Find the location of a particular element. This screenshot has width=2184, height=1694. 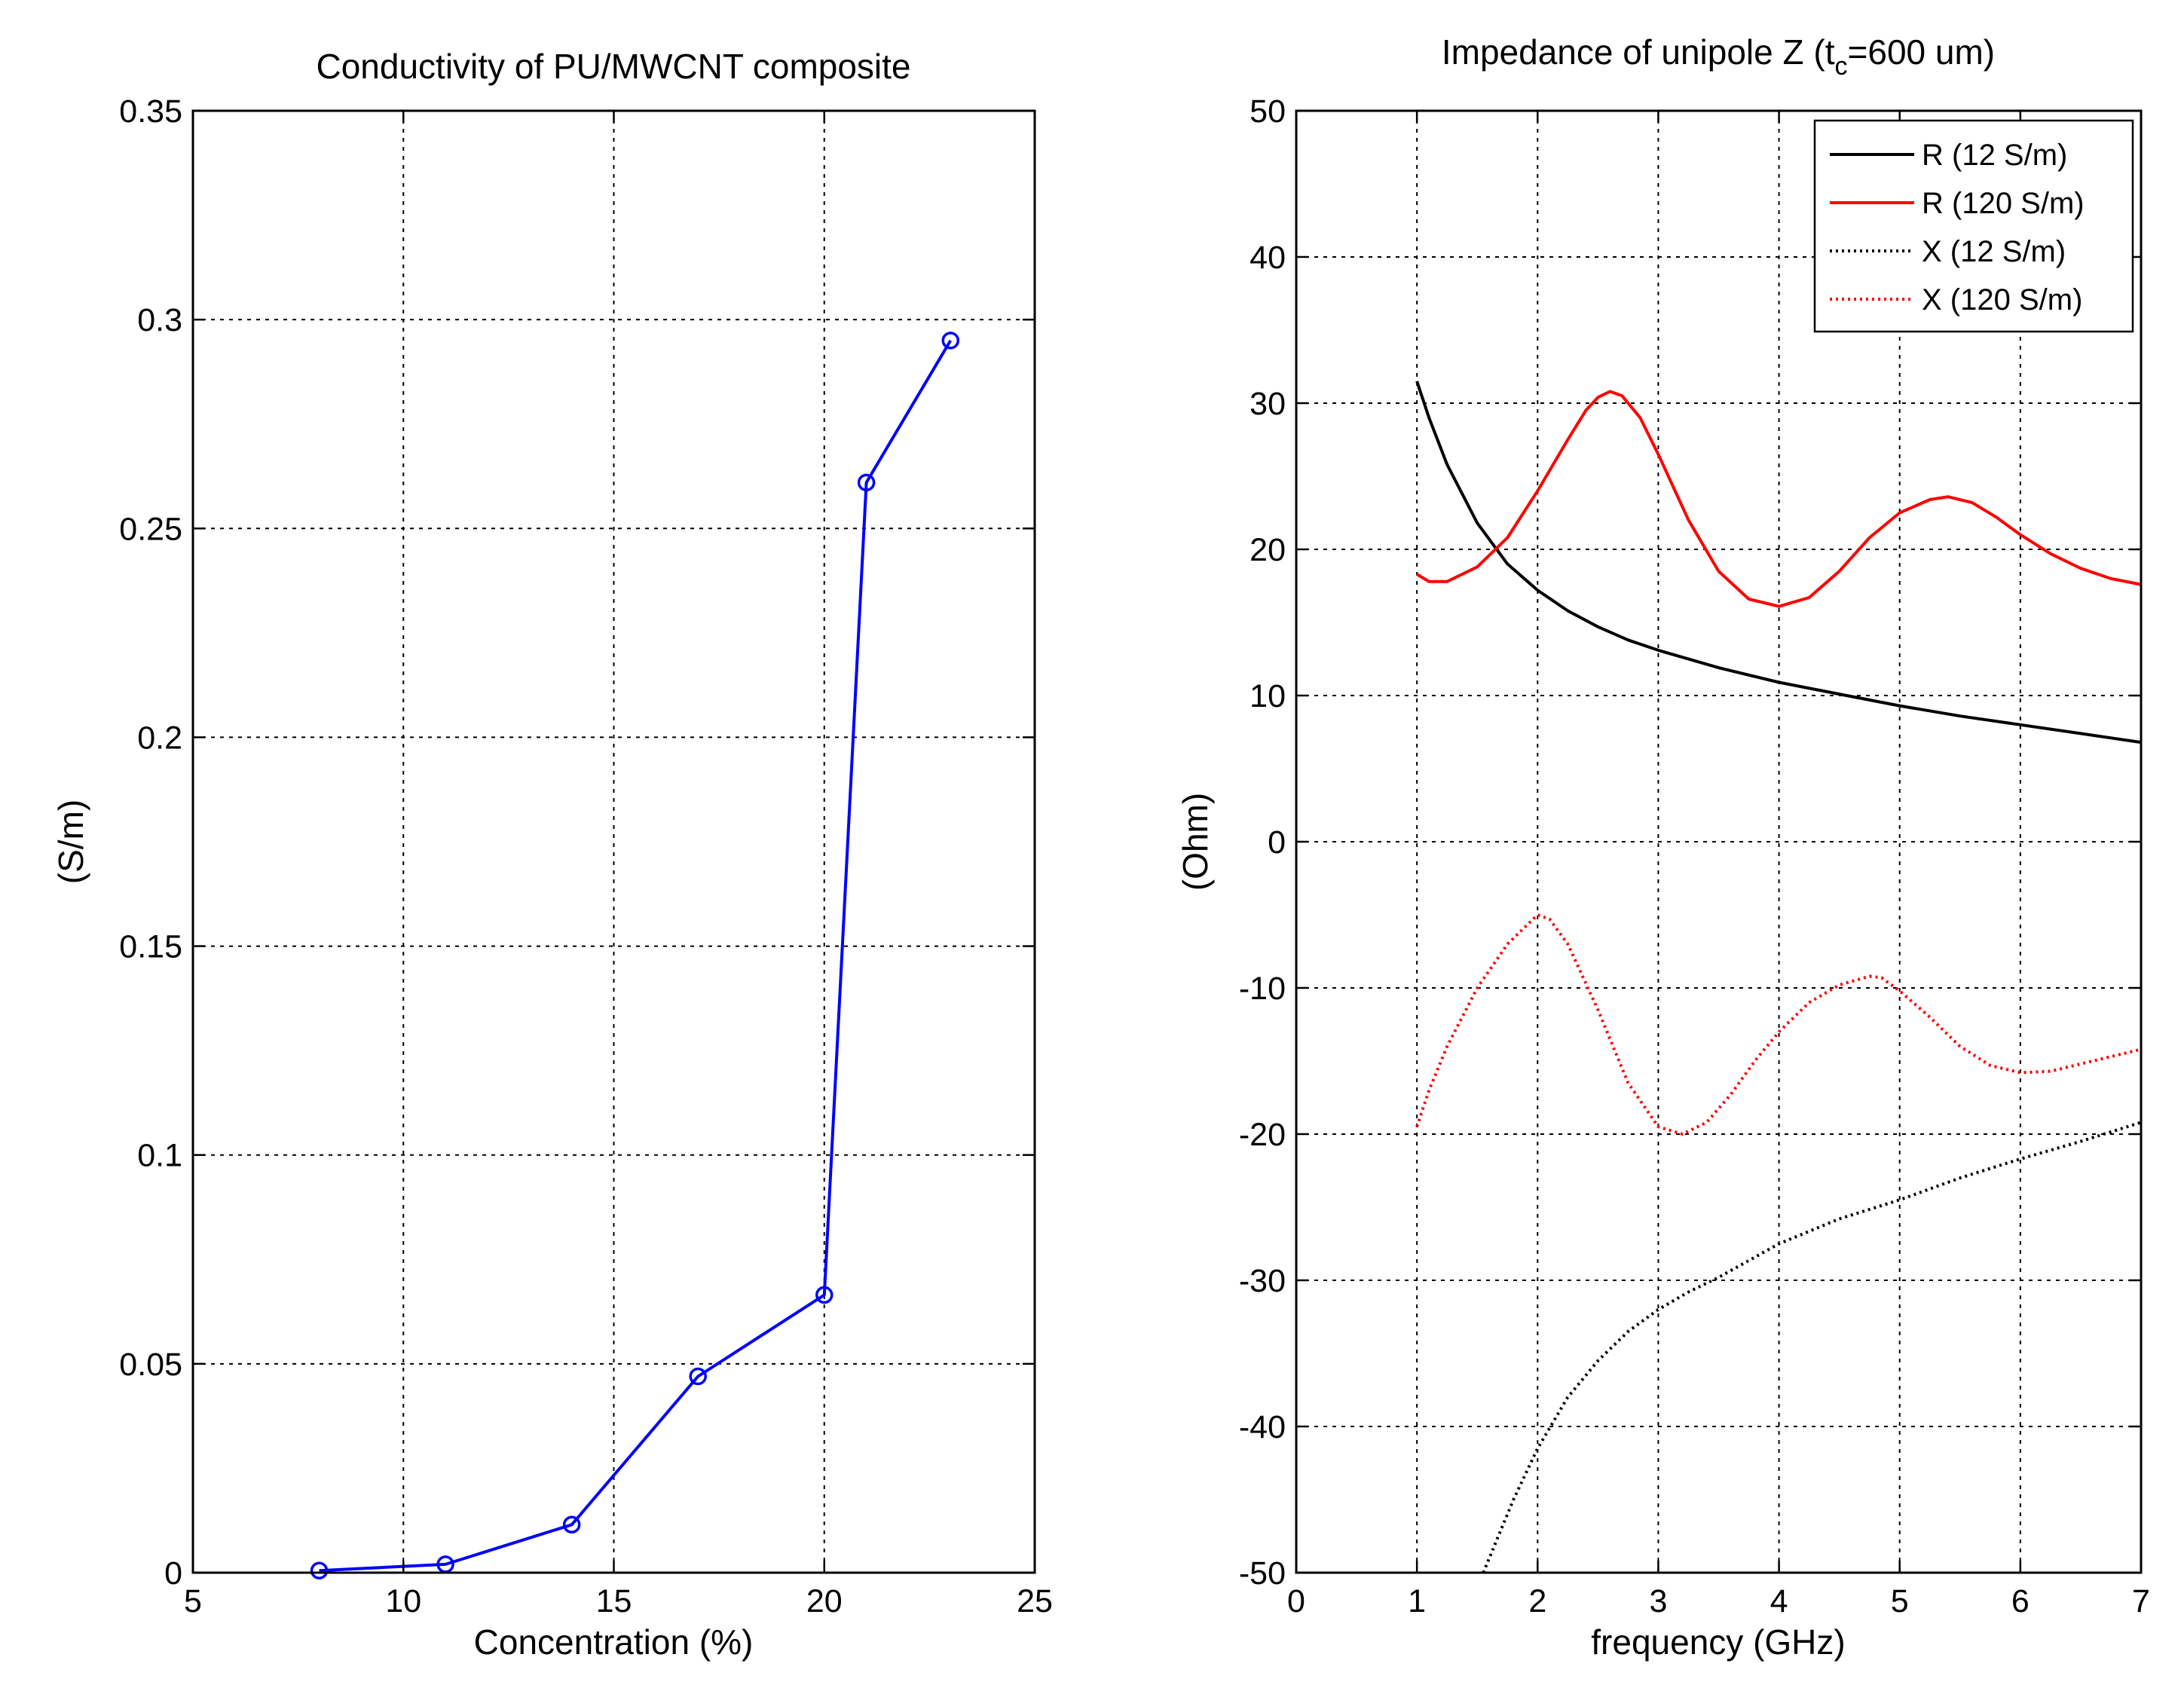

right-xtick-label: 6 is located at coordinates (2020, 1601).